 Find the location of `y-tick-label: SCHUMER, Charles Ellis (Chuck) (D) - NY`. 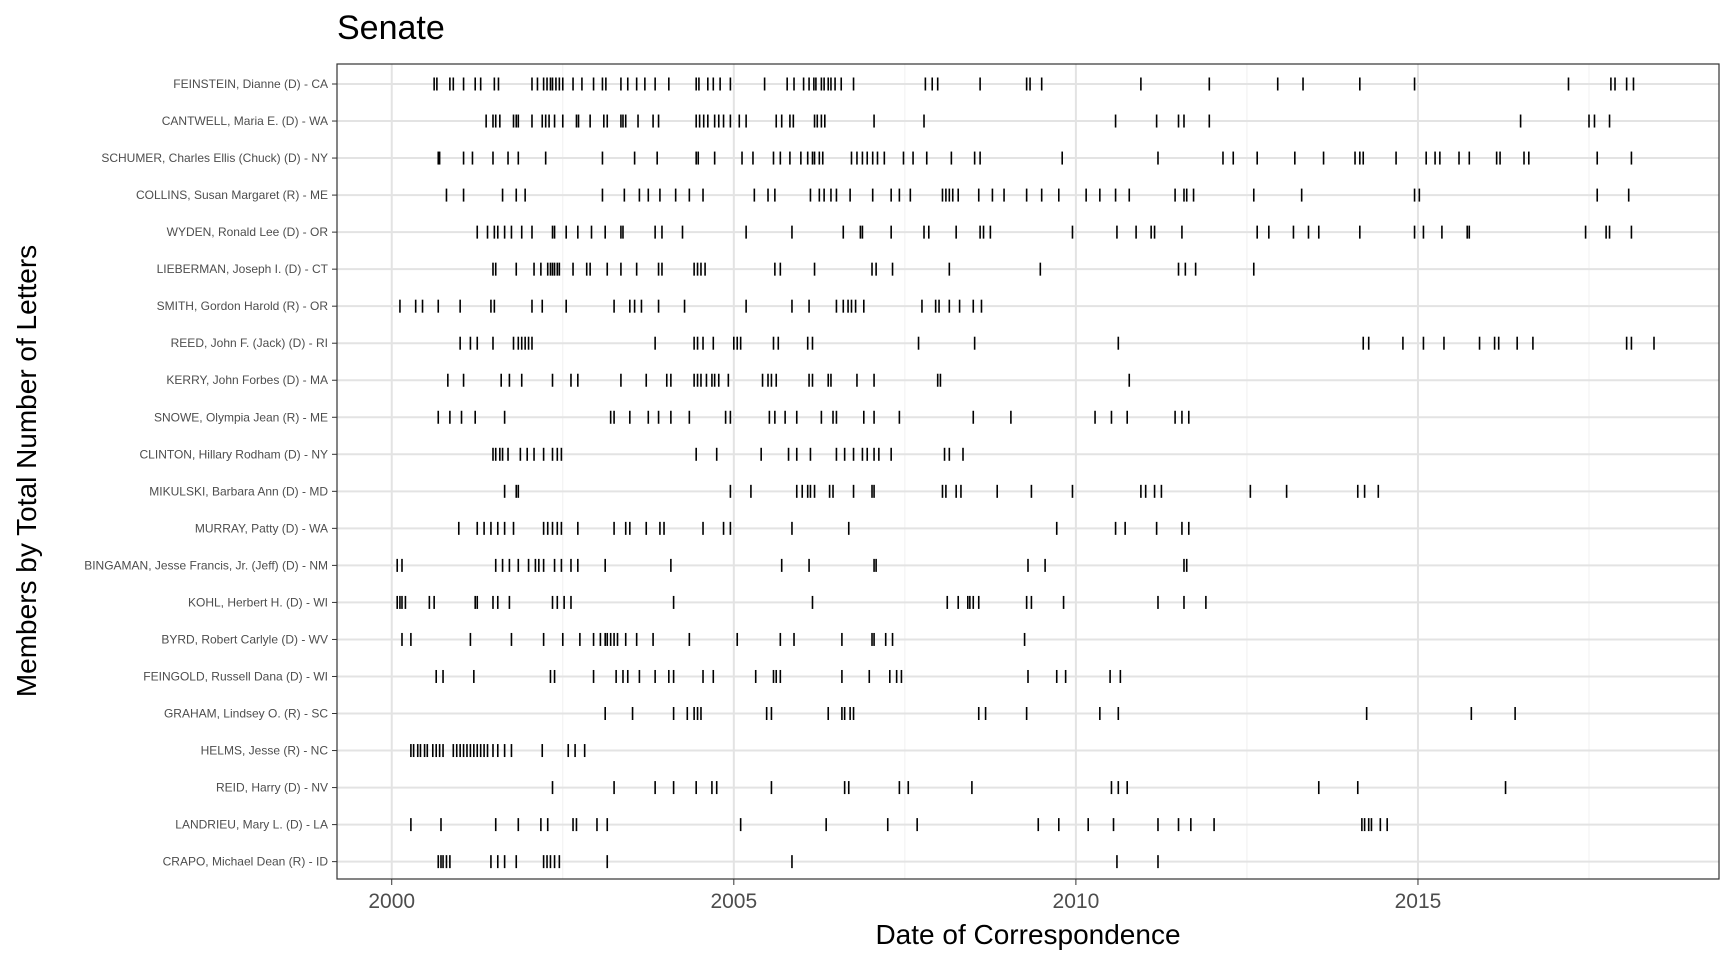

y-tick-label: SCHUMER, Charles Ellis (Chuck) (D) - NY is located at coordinates (214, 158).